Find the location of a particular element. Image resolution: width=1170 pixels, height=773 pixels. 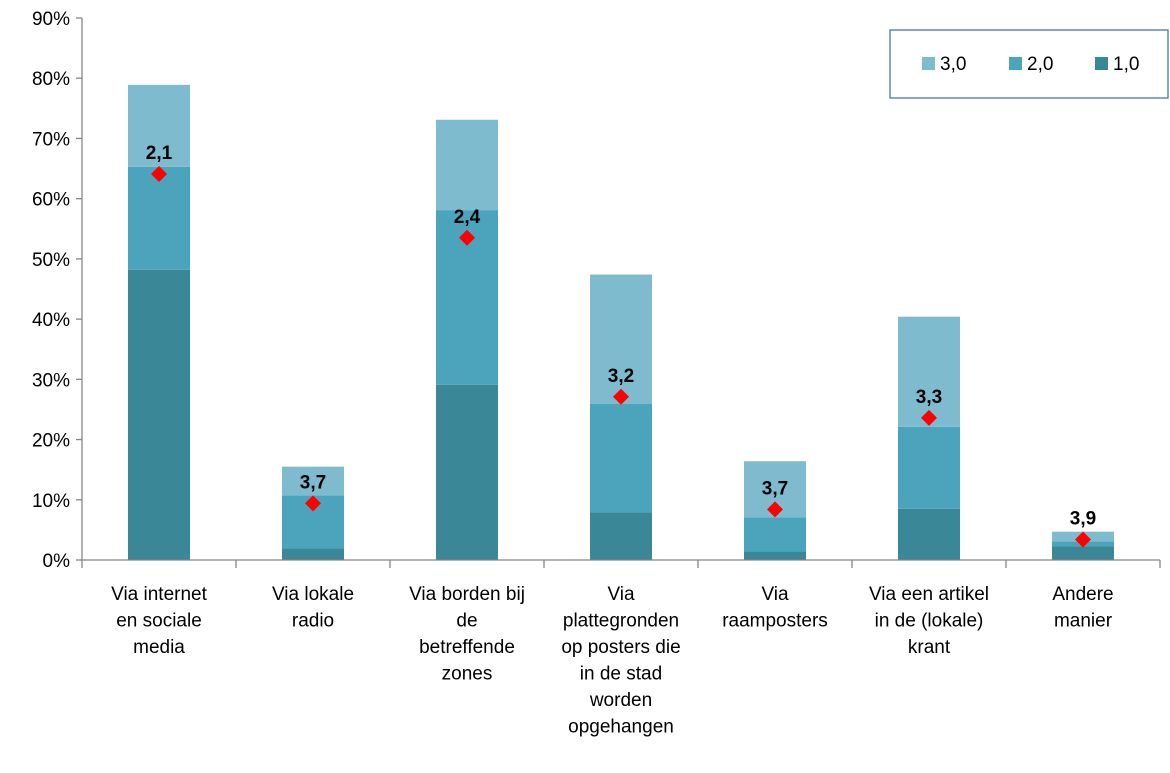

category-label-2: Via borden bij de betreffende zones is located at coordinates (467, 634).